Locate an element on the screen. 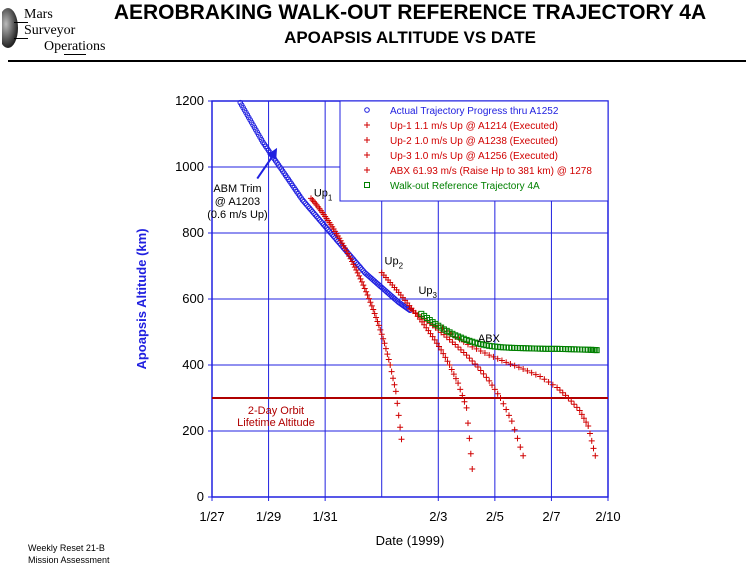 This screenshot has width=754, height=575. annotation-1: @ A1203 is located at coordinates (237, 202).